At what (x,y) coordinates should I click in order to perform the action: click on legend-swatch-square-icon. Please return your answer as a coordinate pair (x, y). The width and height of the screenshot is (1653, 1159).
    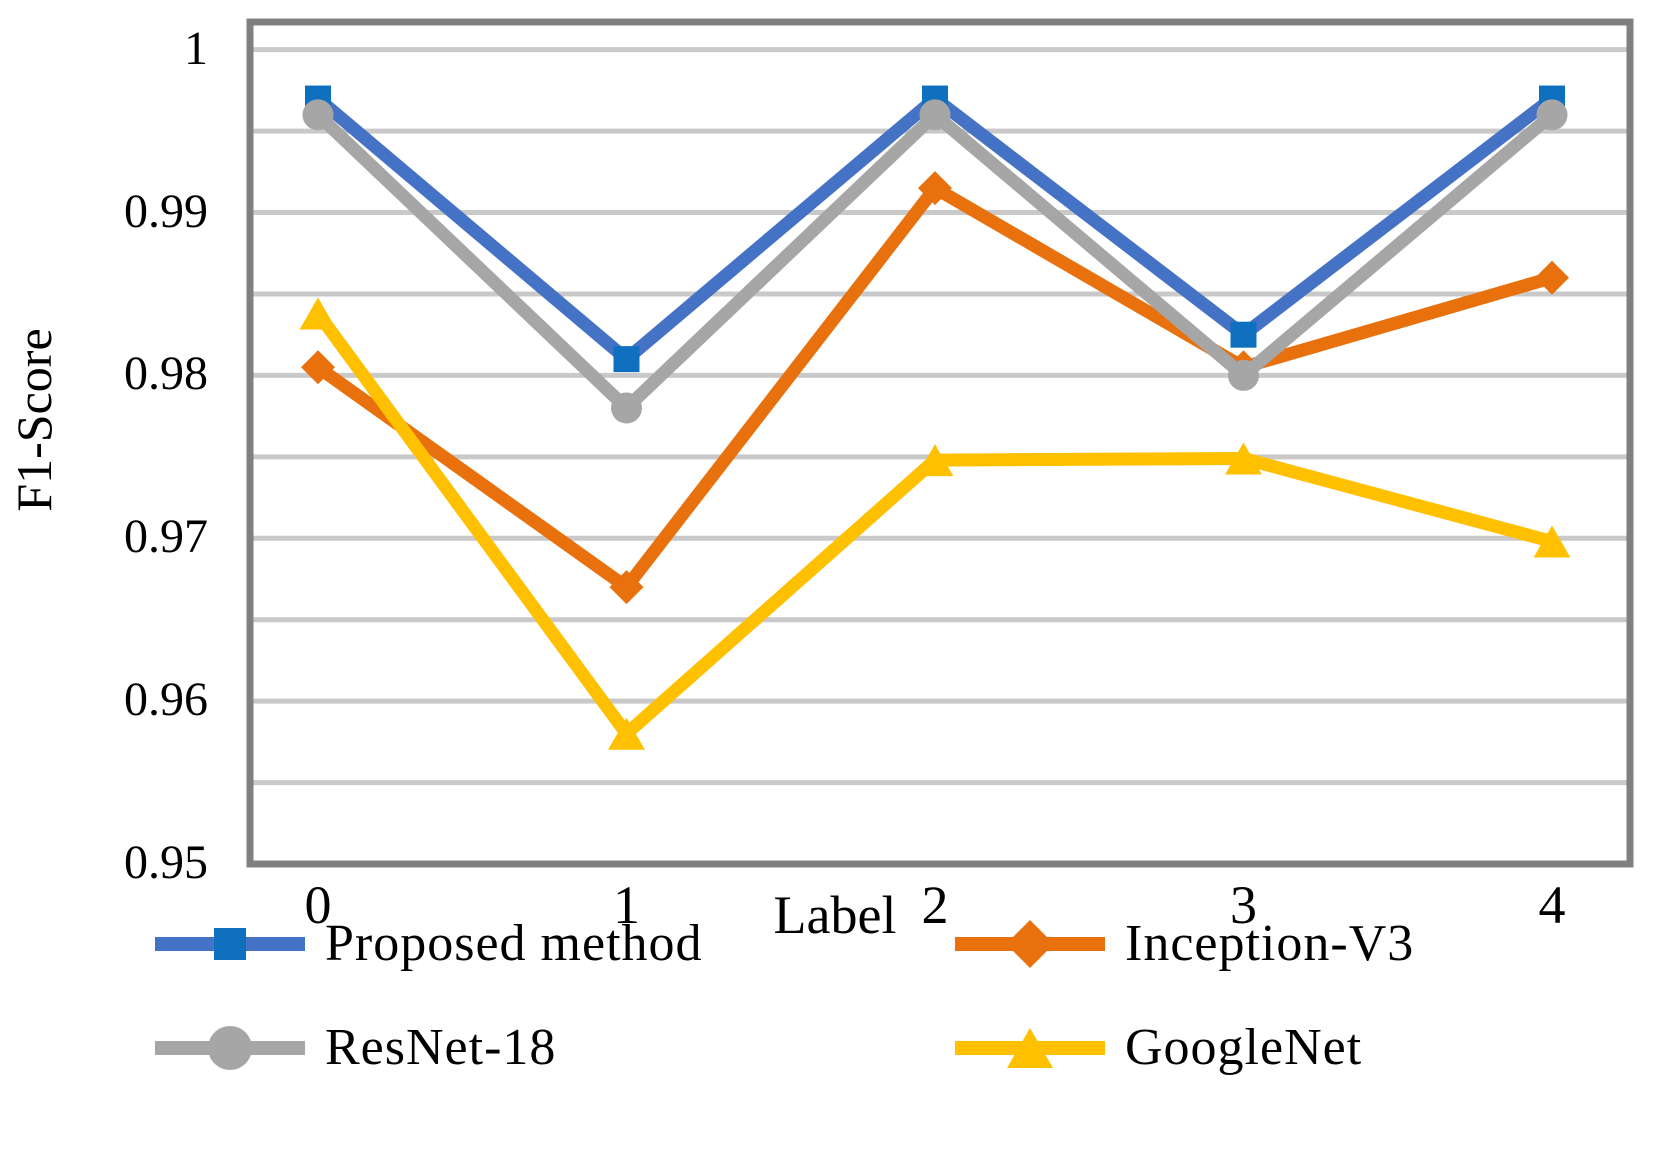
    Looking at the image, I should click on (230, 944).